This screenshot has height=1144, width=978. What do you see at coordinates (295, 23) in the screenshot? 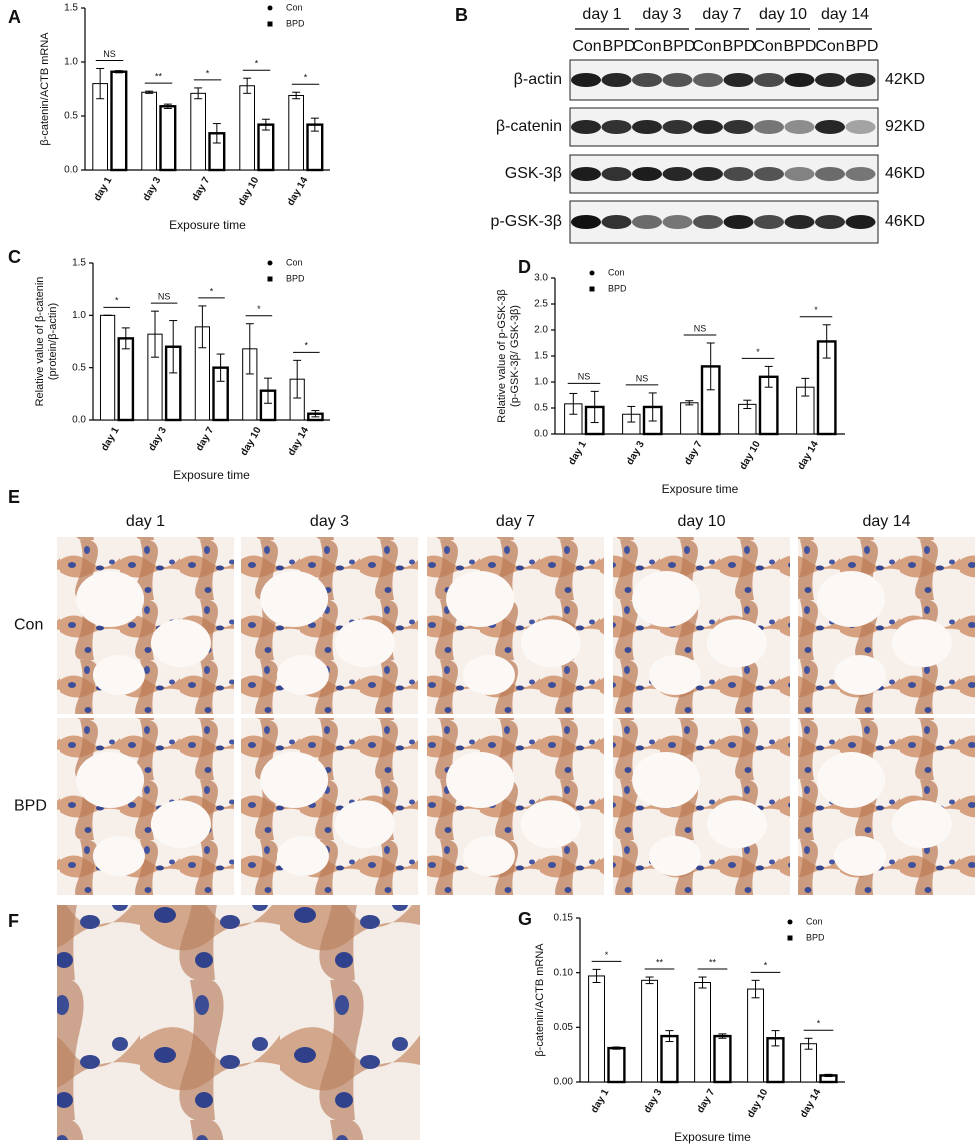
I see `legend-label: BPD` at bounding box center [295, 23].